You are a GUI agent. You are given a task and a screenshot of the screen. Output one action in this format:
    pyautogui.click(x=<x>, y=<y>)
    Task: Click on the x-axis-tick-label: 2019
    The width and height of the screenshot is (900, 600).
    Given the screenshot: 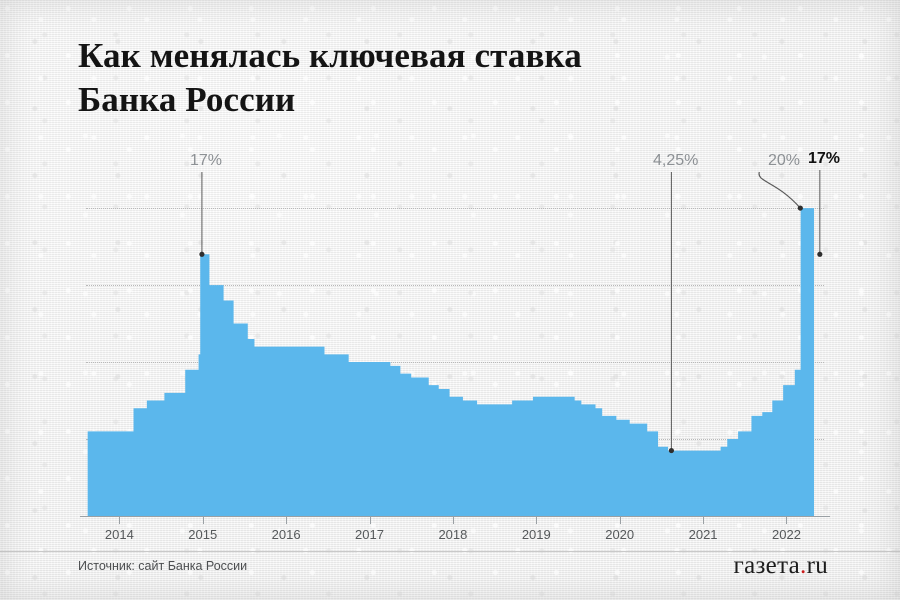 What is the action you would take?
    pyautogui.click(x=536, y=534)
    